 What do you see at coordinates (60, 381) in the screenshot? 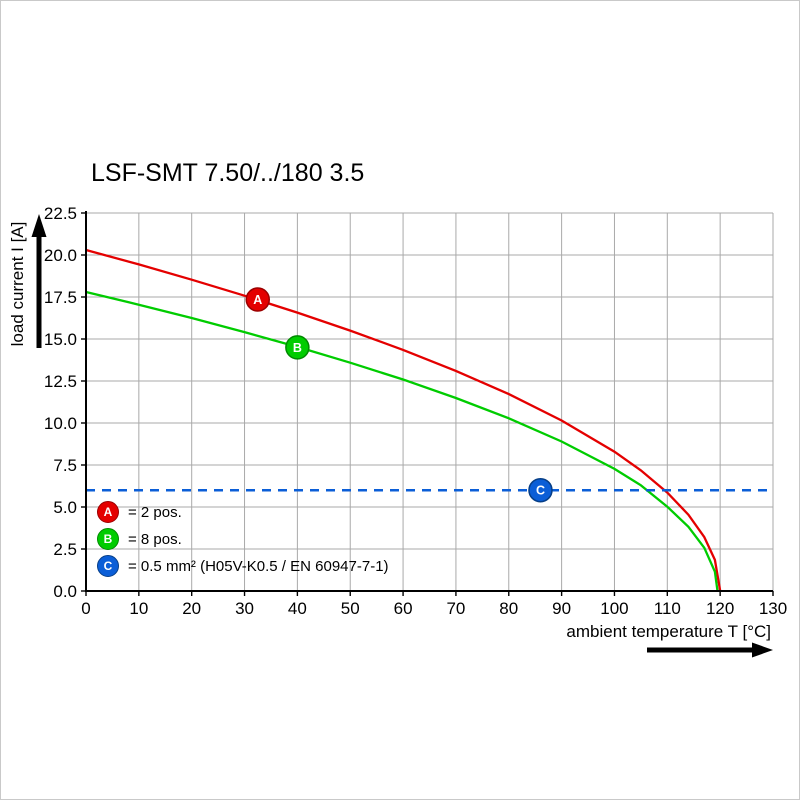
I see `svg-text: 12.5` at bounding box center [60, 381].